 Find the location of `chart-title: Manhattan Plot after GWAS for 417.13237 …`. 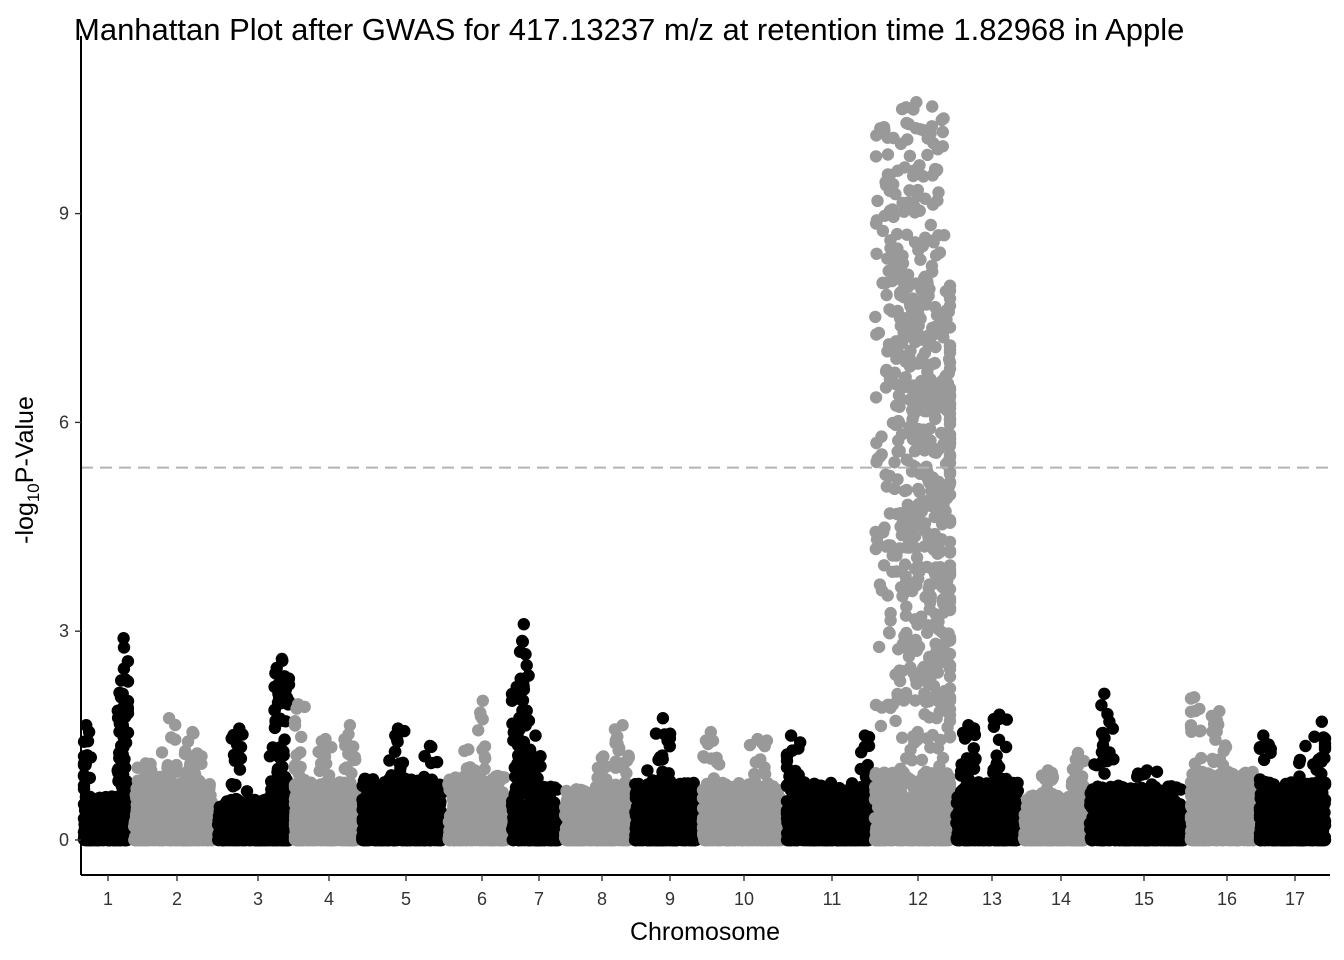

chart-title: Manhattan Plot after GWAS for 417.13237 … is located at coordinates (629, 29).